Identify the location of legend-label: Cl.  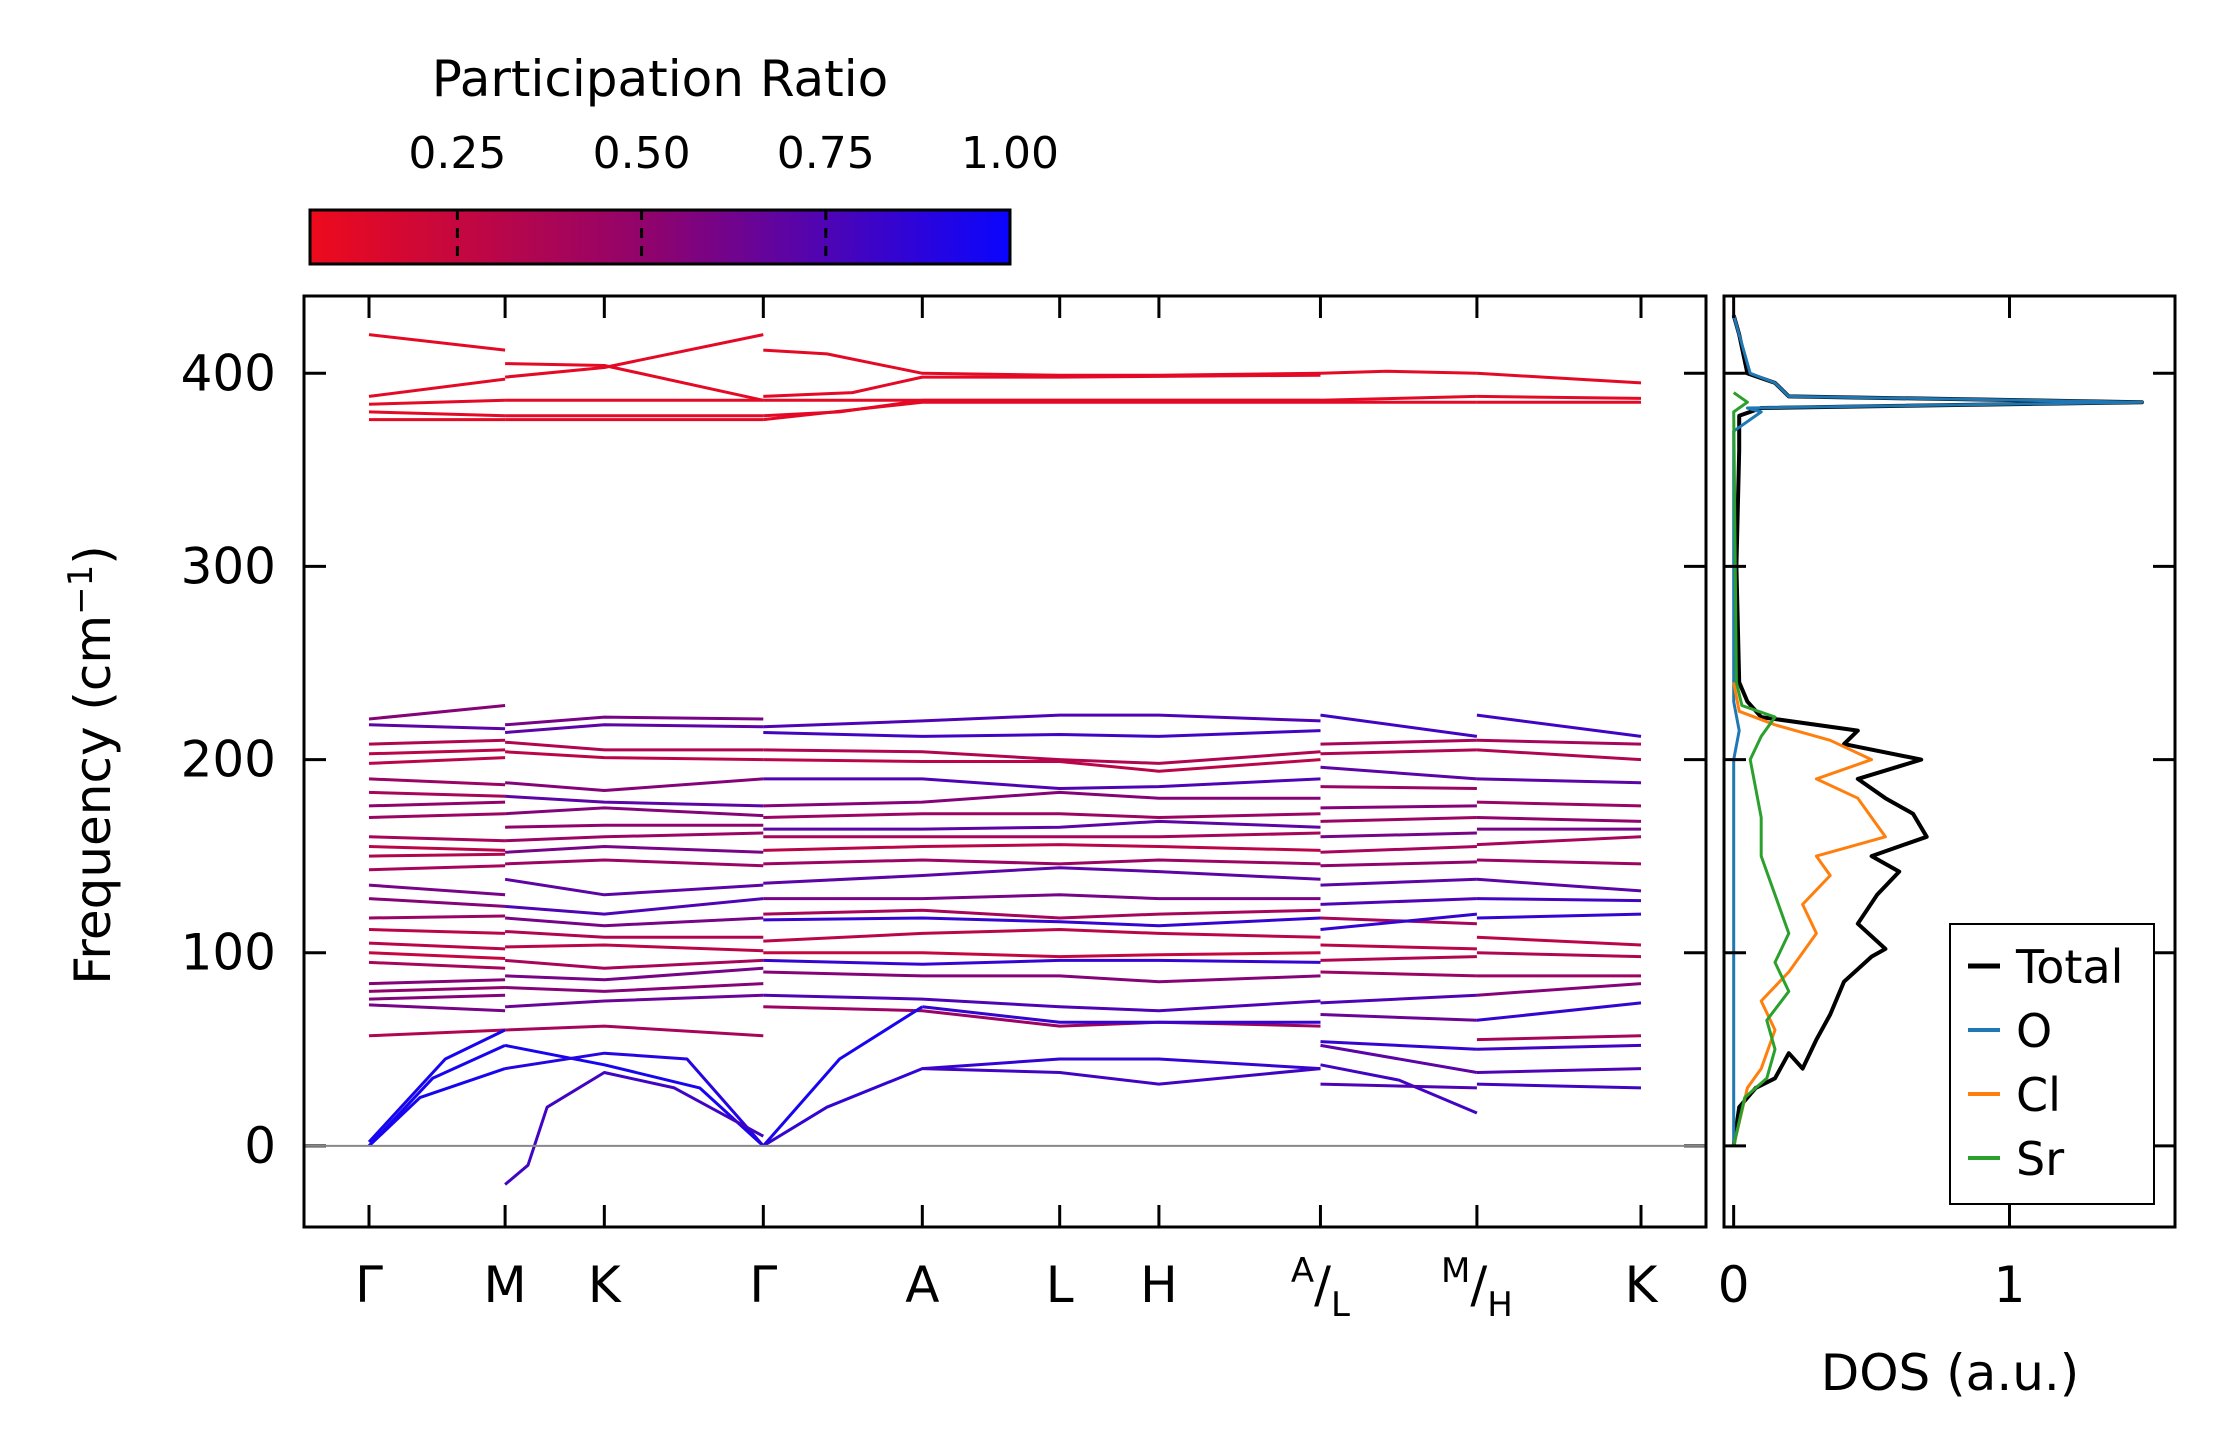
(2038, 1095).